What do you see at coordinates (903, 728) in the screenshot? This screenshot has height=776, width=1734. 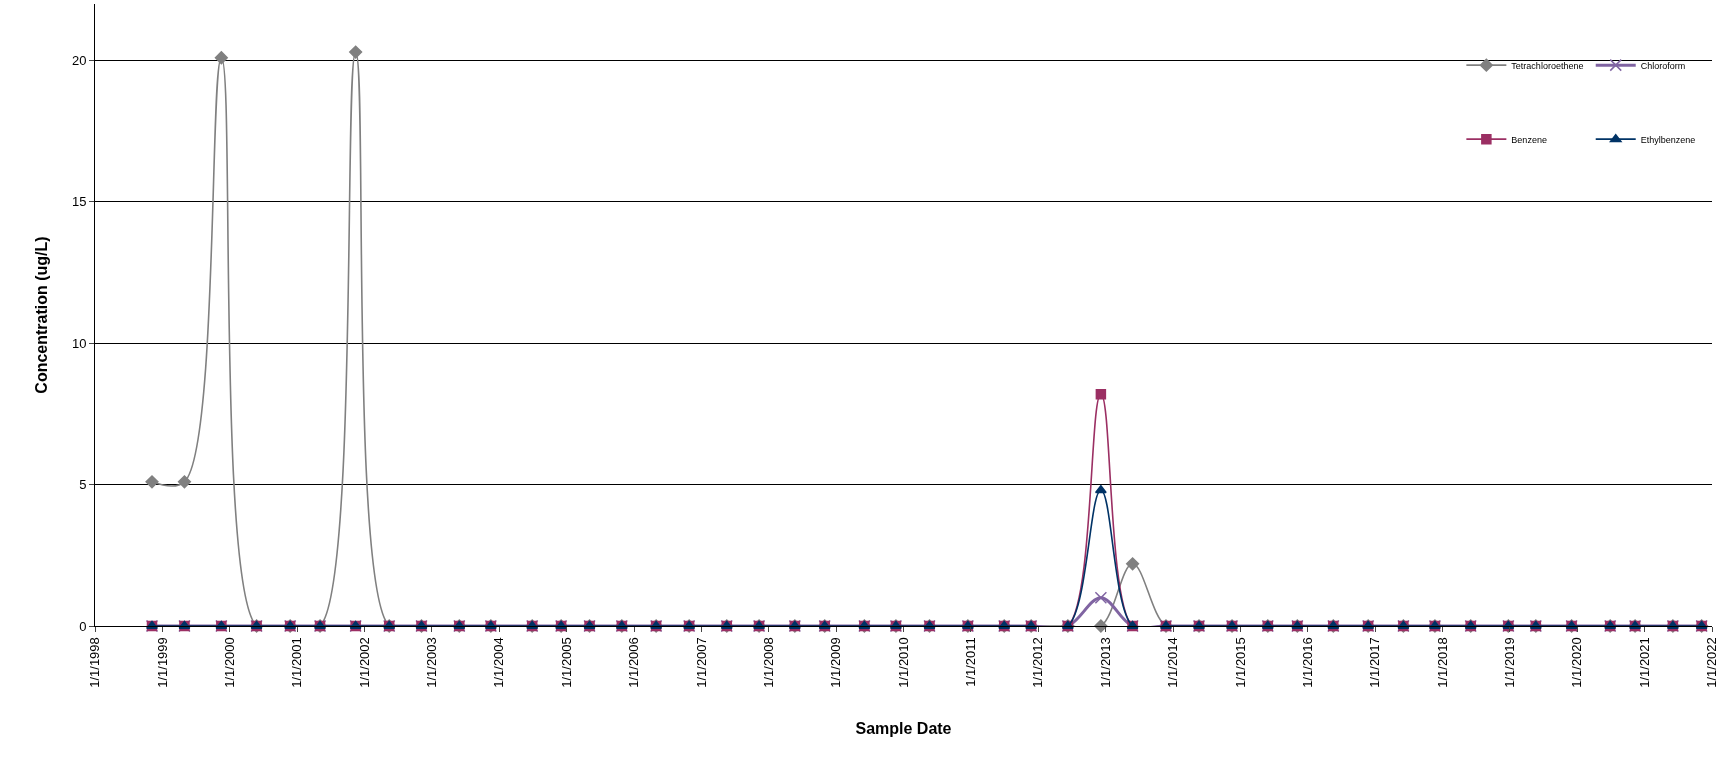 I see `x-axis-title: Sample Date` at bounding box center [903, 728].